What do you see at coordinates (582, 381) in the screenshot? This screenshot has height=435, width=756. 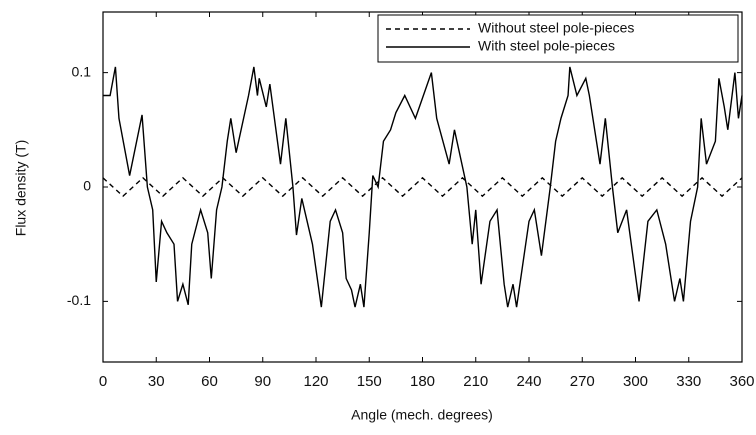 I see `x-tick-label: 270` at bounding box center [582, 381].